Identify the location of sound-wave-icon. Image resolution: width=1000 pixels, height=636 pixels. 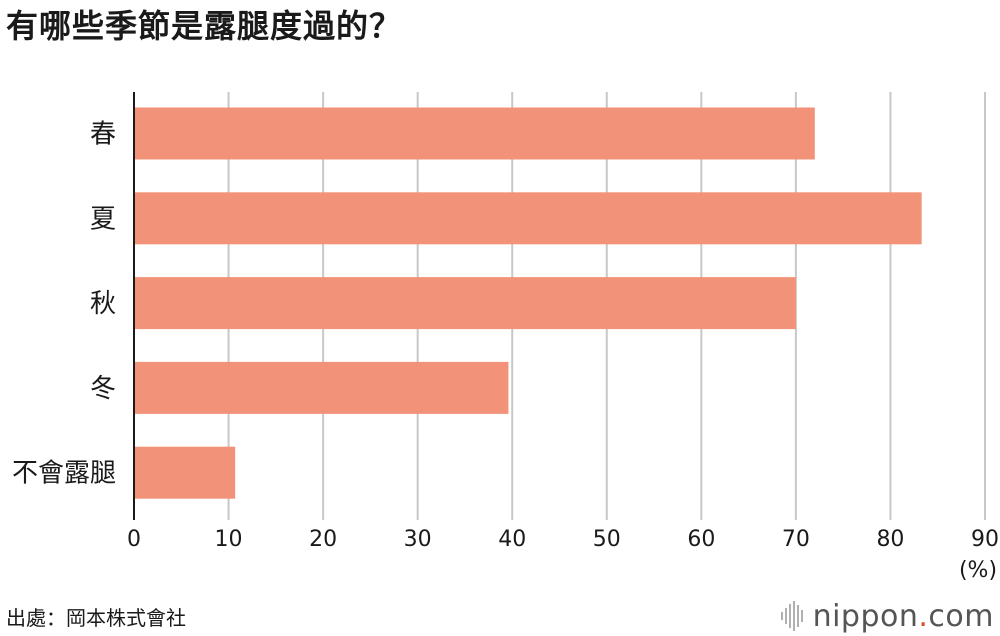
(791, 616).